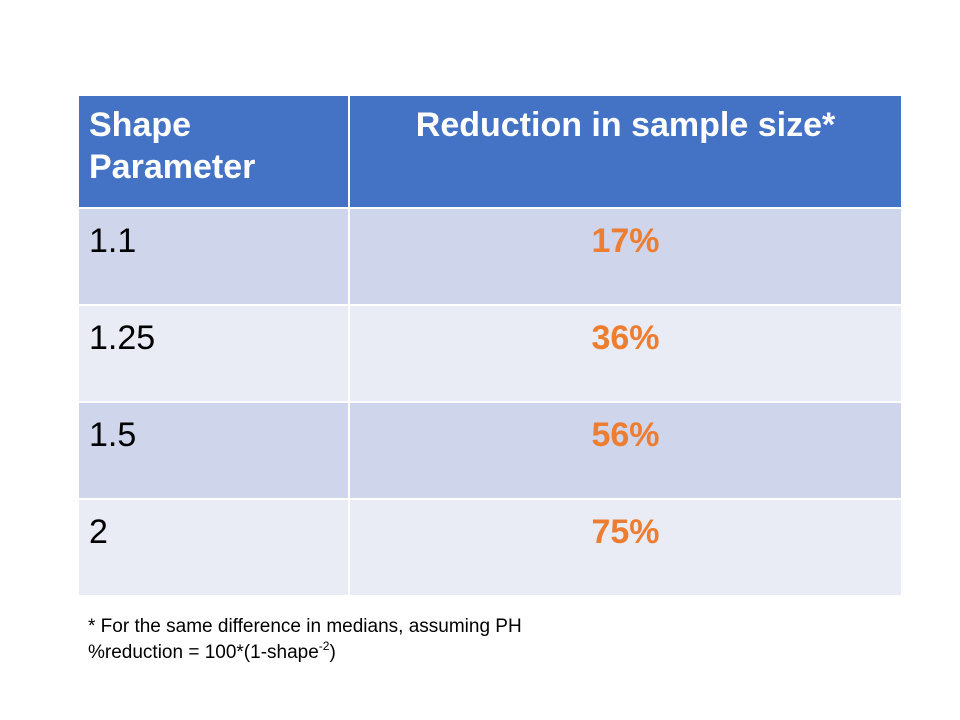  I want to click on shape-cell: 1.25, so click(214, 353).